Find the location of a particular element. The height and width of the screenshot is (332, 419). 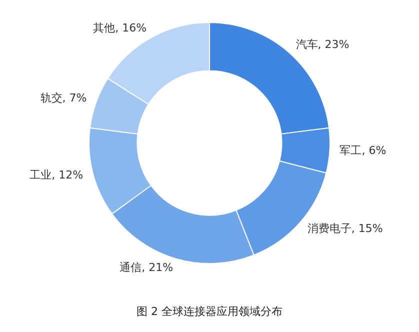

slice-label: 工业, 12% is located at coordinates (57, 175).